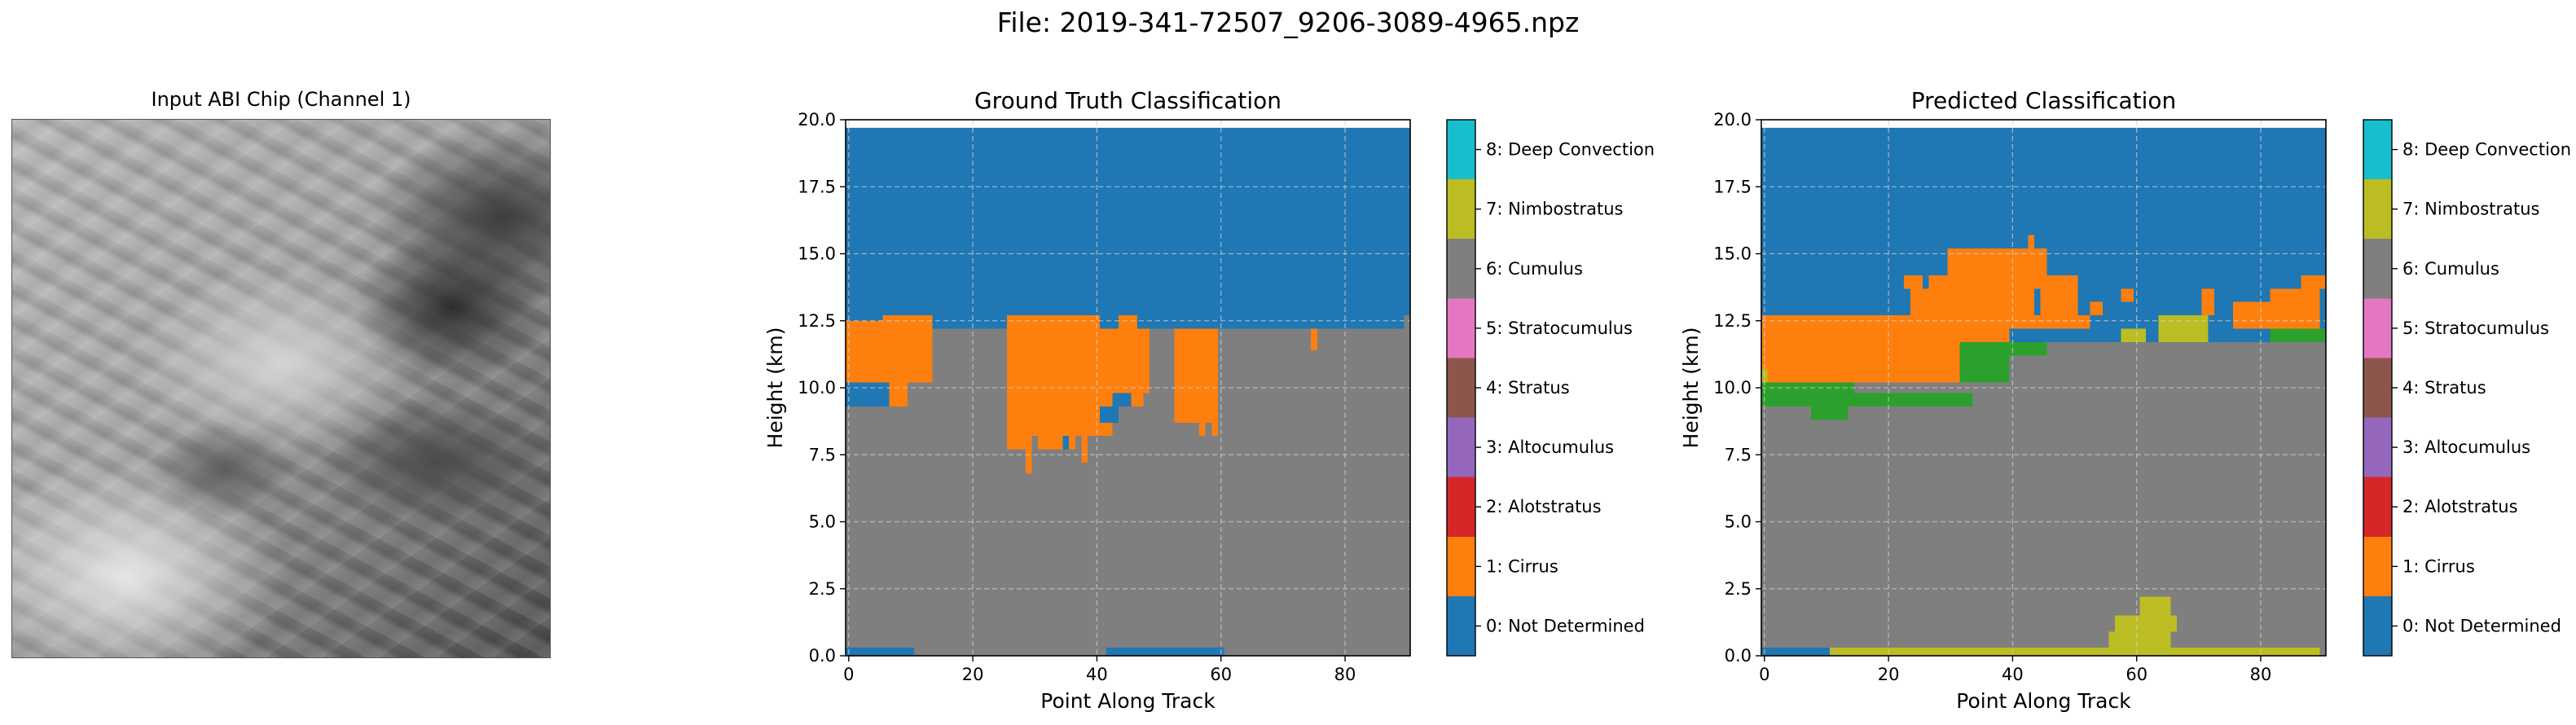 The height and width of the screenshot is (725, 2576). What do you see at coordinates (822, 656) in the screenshot?
I see `y-tick-label: 0.0` at bounding box center [822, 656].